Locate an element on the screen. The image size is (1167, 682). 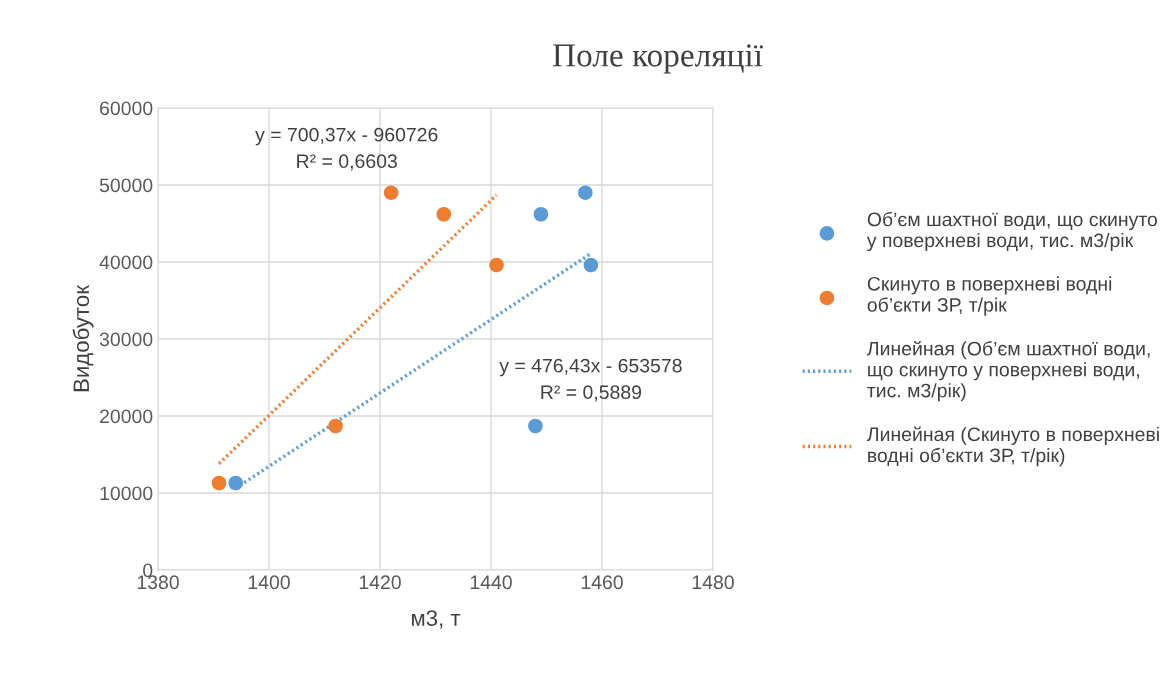
legend-label: Об’єм шахтної води, що скинуто у поверхневі води, тис. м3/рік is located at coordinates (1011, 231).